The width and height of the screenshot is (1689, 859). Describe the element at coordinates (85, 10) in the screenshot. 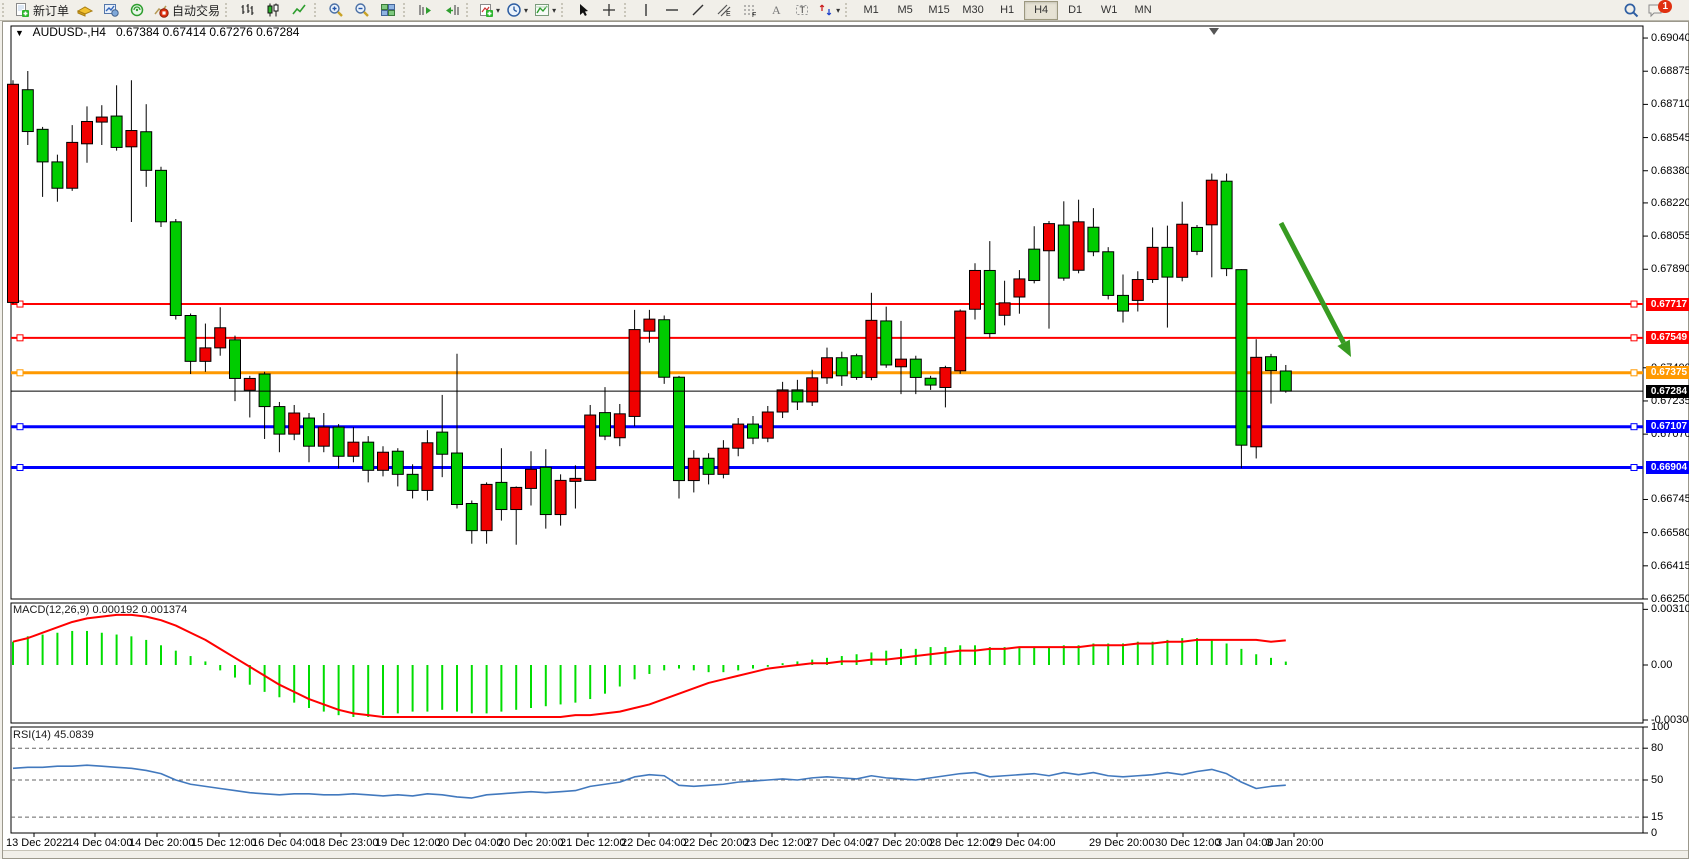

I see `profiles-button` at that location.